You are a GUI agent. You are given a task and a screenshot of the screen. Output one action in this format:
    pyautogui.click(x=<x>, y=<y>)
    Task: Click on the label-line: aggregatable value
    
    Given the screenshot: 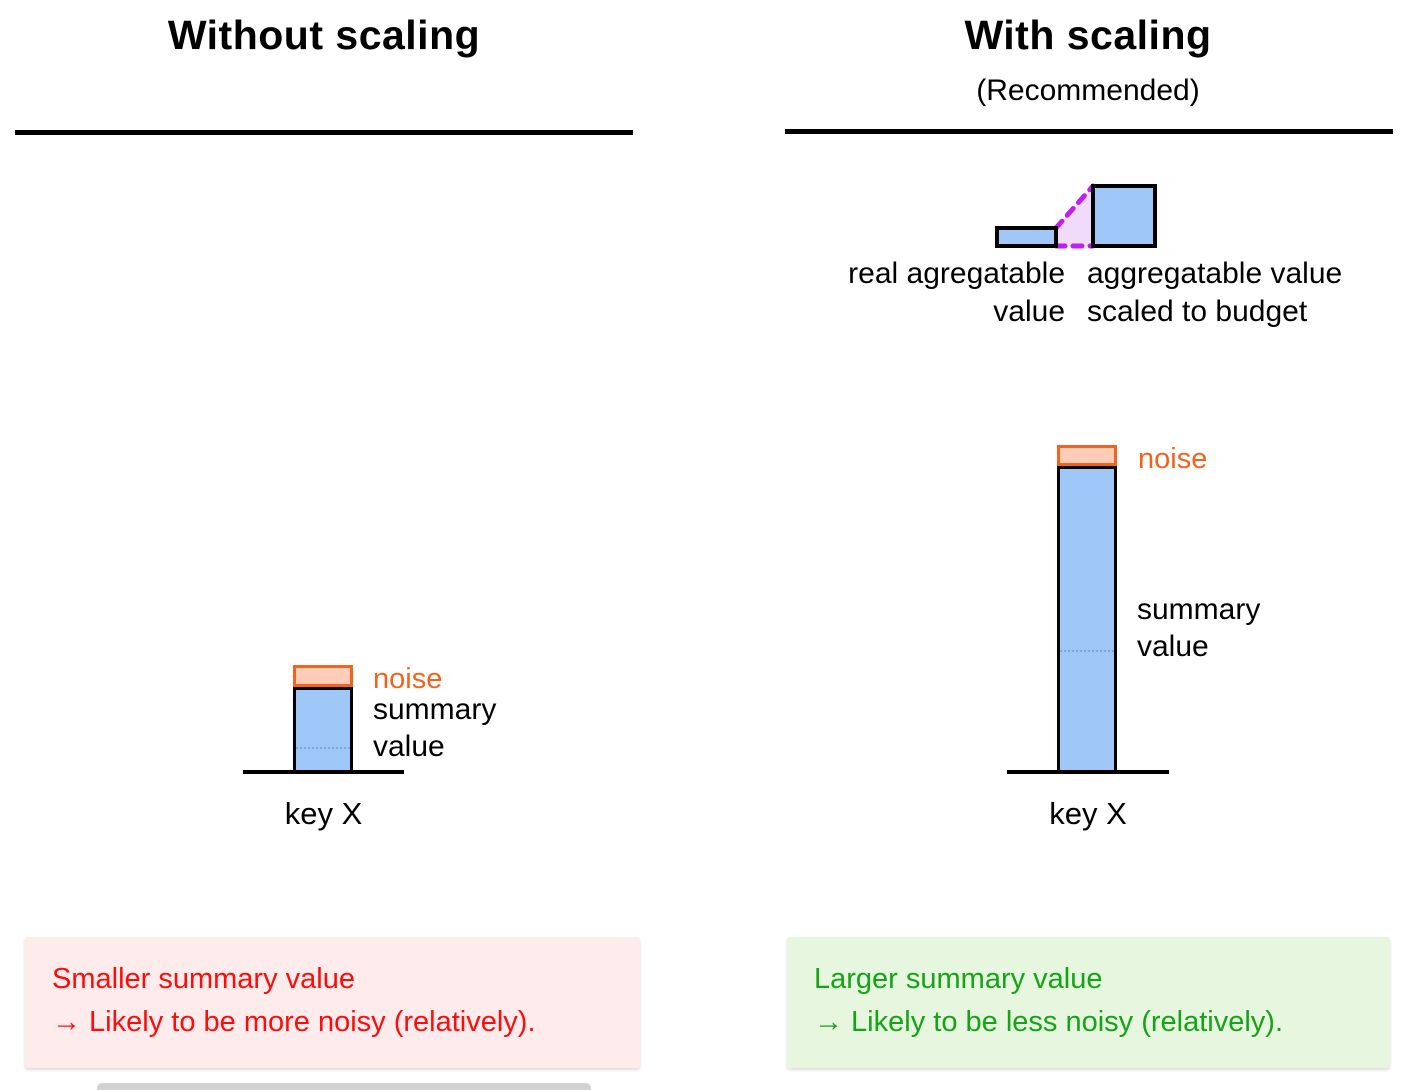 What is the action you would take?
    pyautogui.click(x=1215, y=273)
    